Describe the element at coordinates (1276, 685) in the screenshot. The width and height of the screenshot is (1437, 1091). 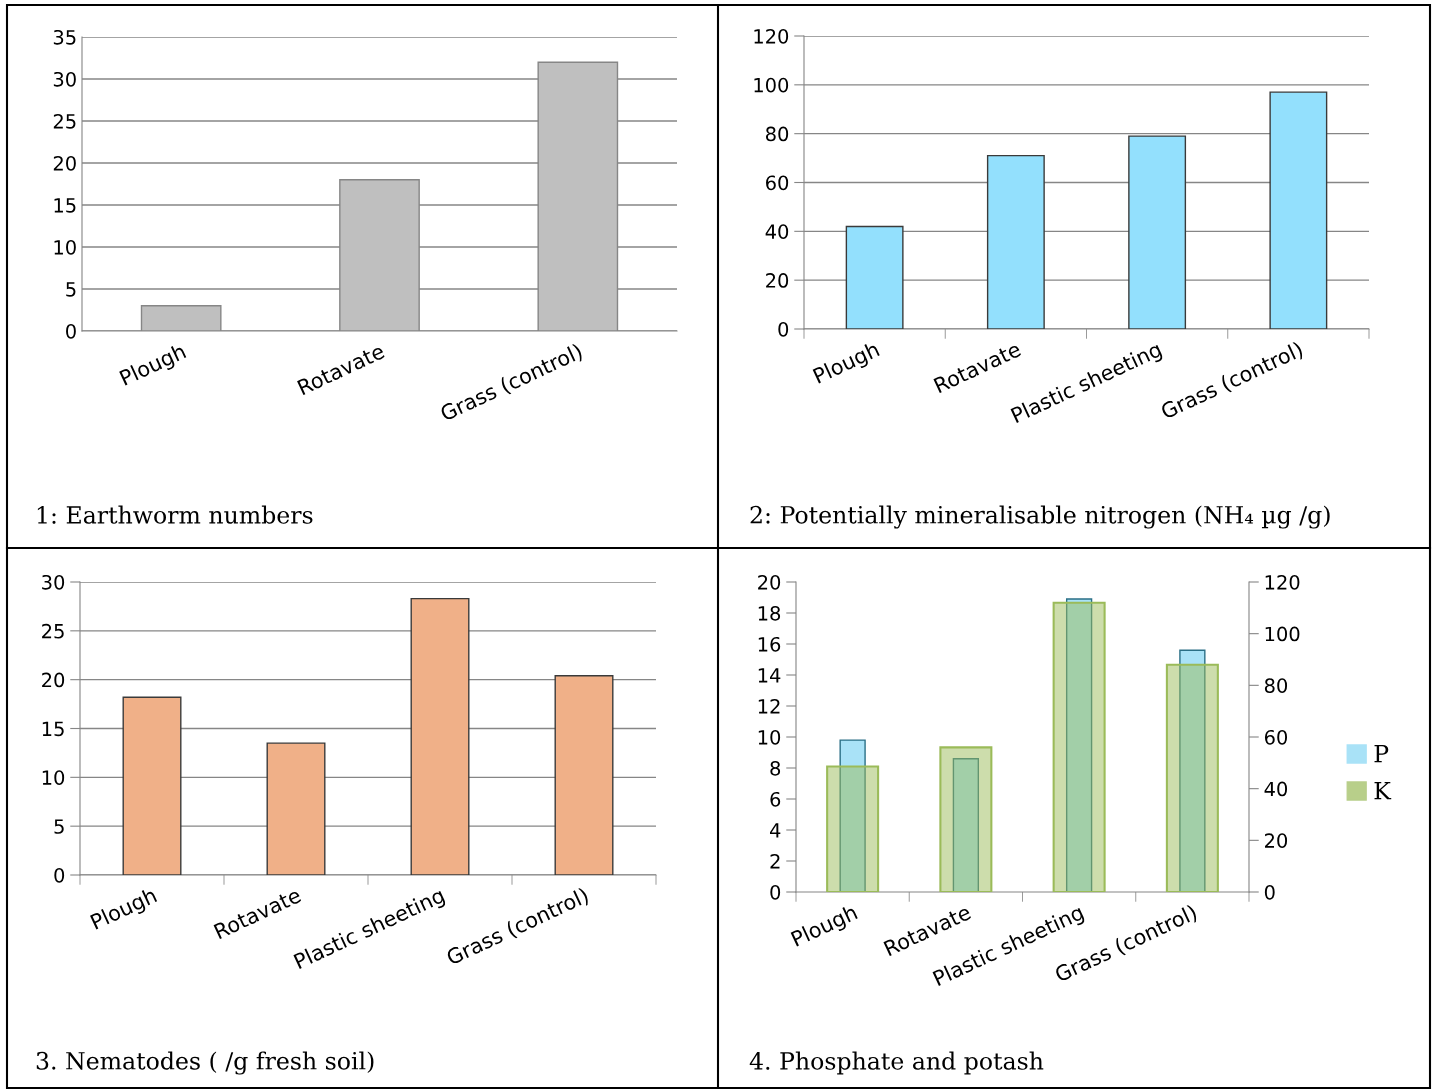
I see `y2-tick-label: 80` at that location.